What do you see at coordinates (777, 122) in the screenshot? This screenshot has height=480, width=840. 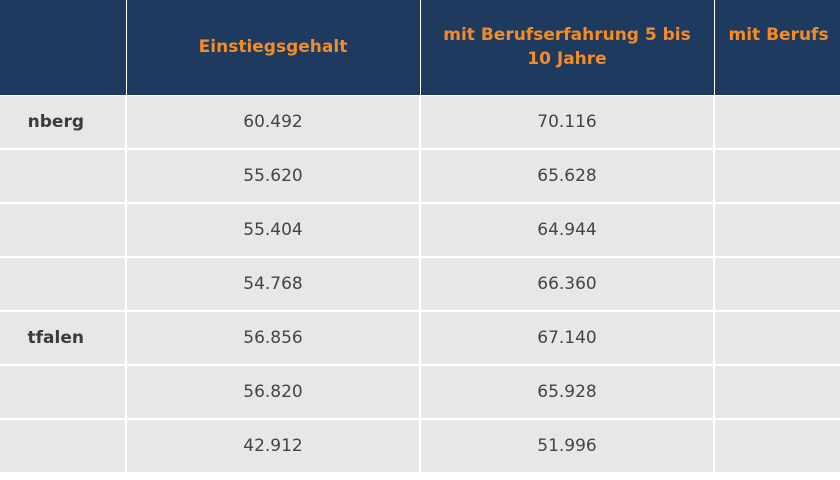 I see `experience-more-cell: 8` at bounding box center [777, 122].